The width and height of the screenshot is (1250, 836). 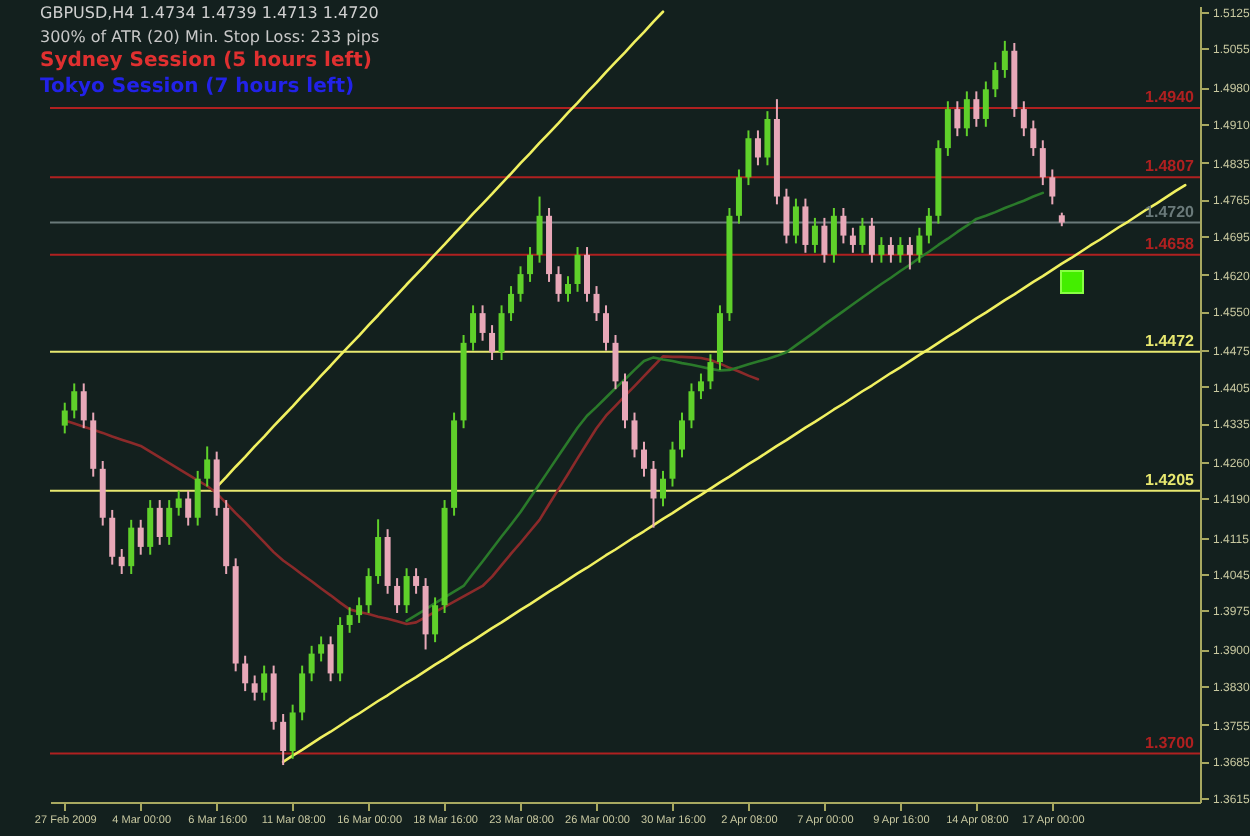 I want to click on ref-line-label: 1.4472, so click(x=1170, y=340).